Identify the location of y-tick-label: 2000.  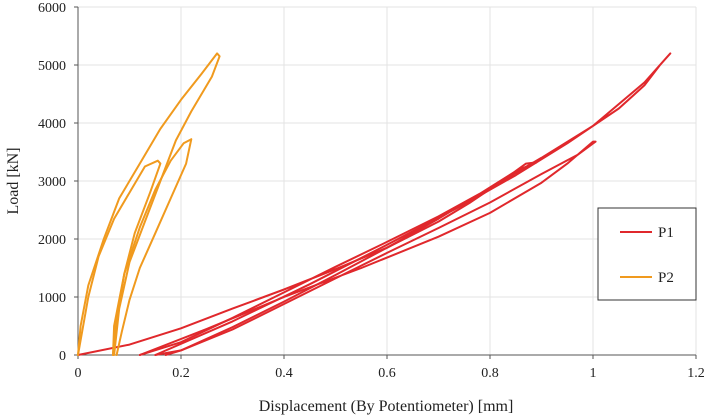
(52, 240).